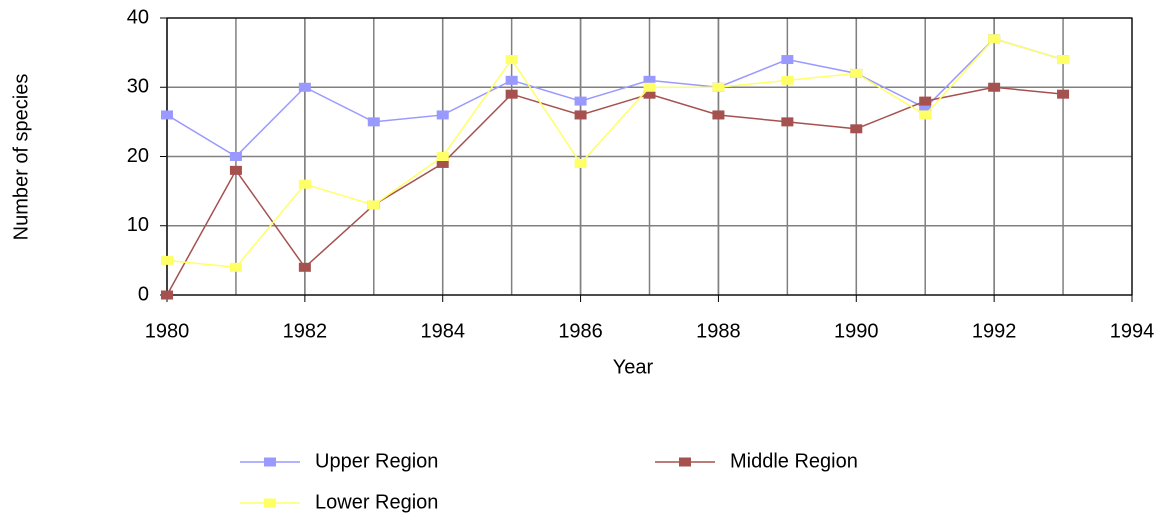 The width and height of the screenshot is (1165, 520). Describe the element at coordinates (167, 331) in the screenshot. I see `x-tick-label: 1980` at that location.